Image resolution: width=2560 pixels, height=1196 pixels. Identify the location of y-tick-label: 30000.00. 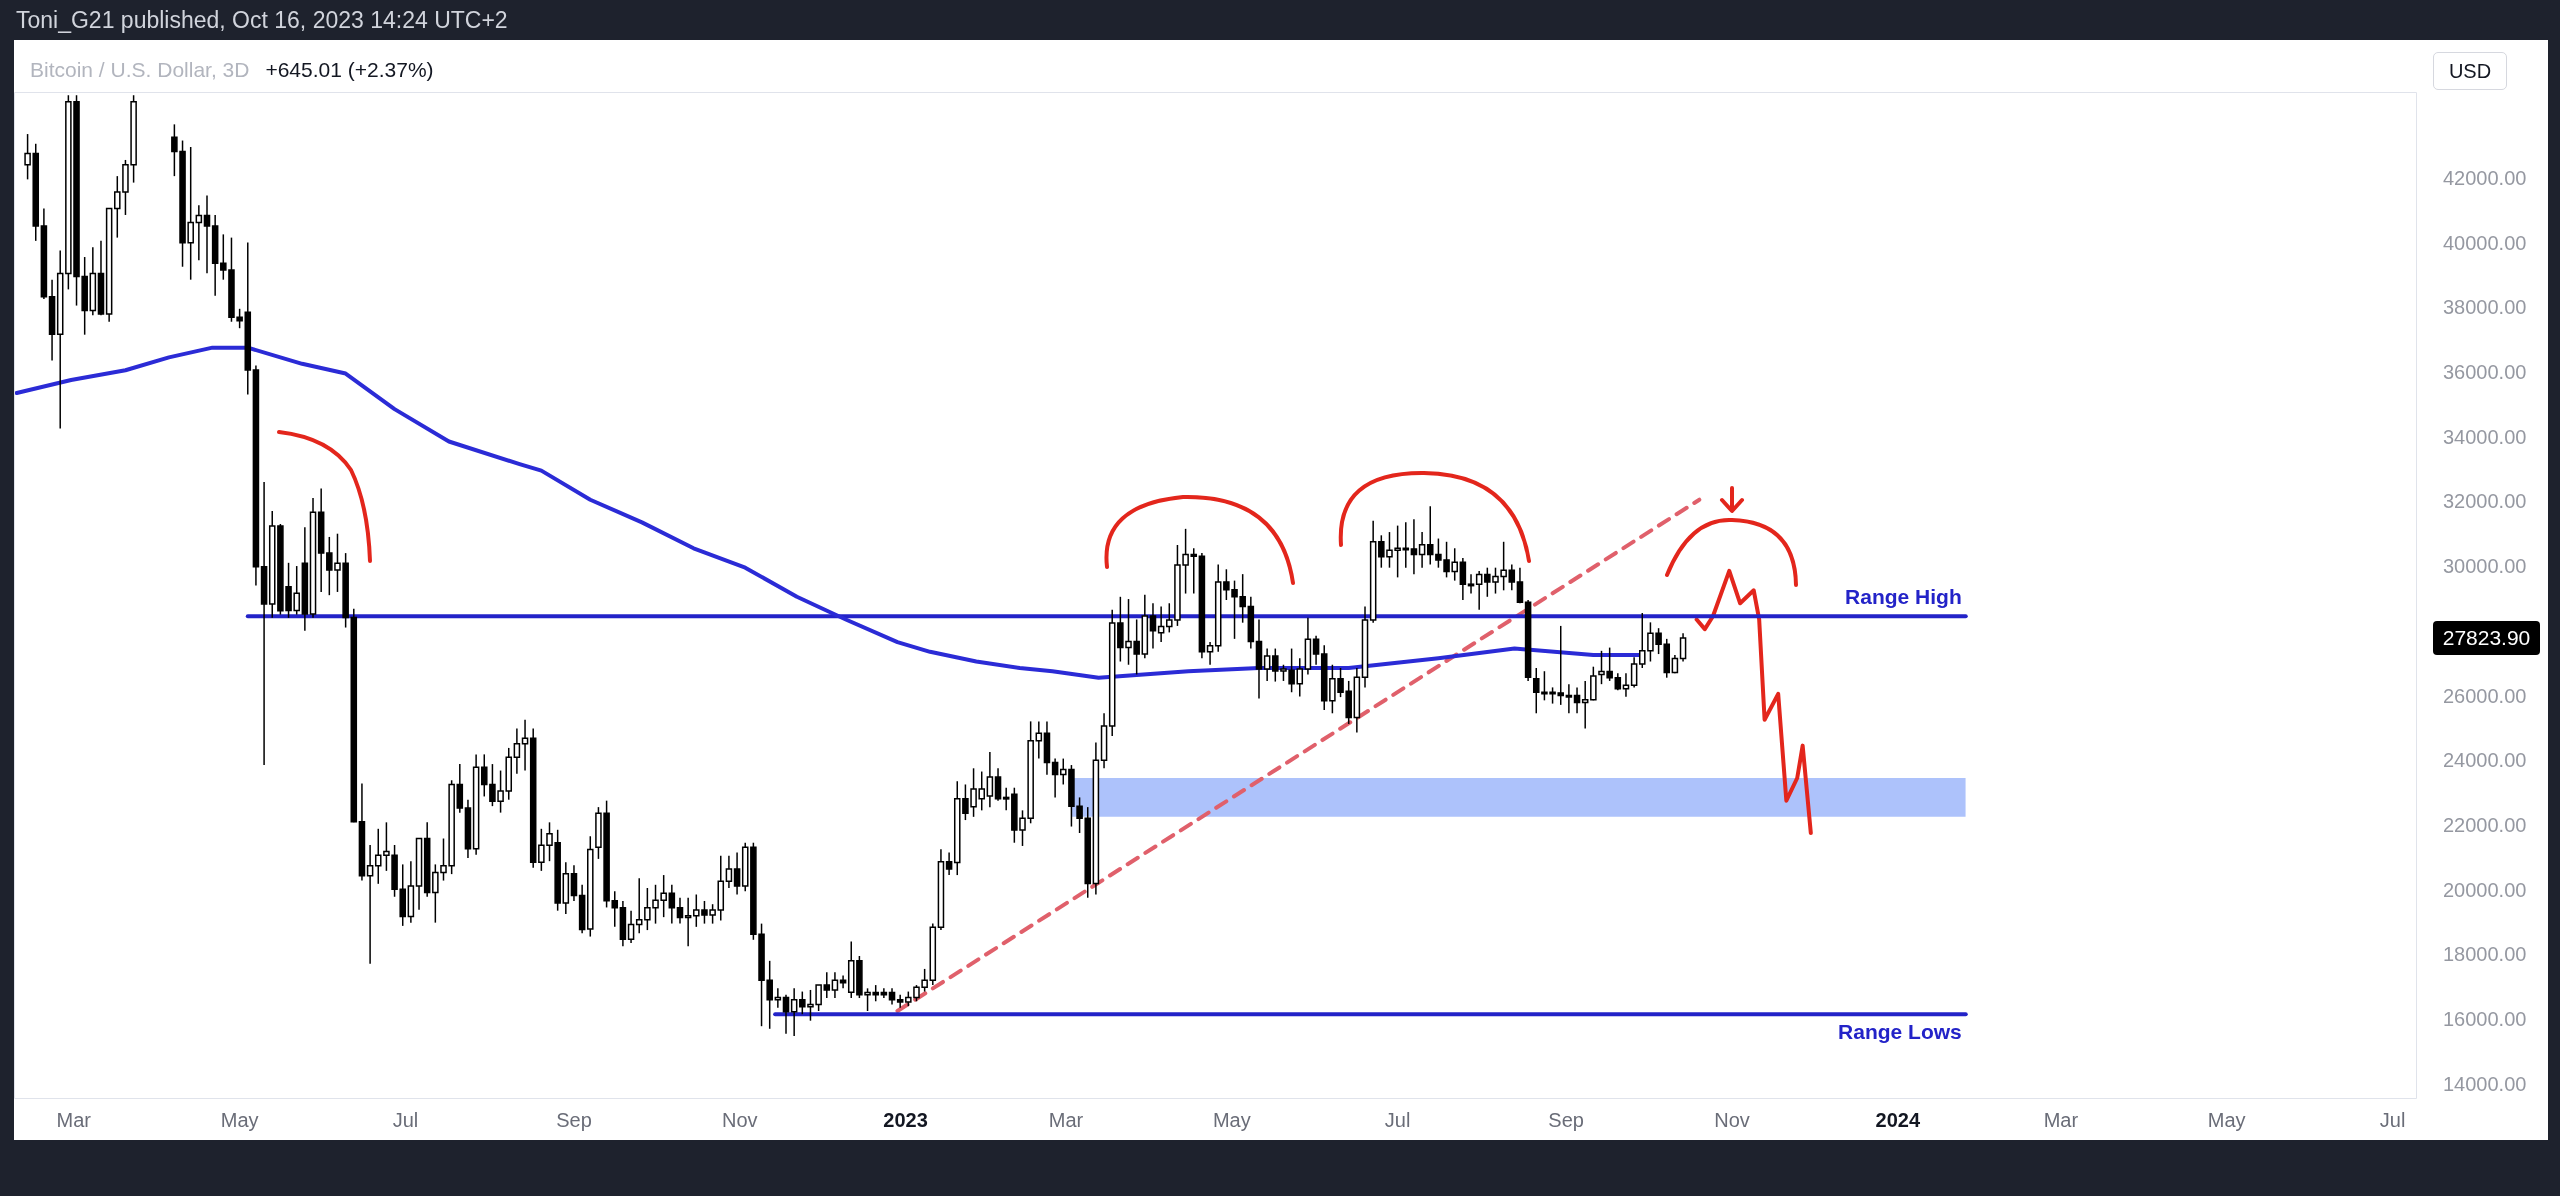
(2485, 566).